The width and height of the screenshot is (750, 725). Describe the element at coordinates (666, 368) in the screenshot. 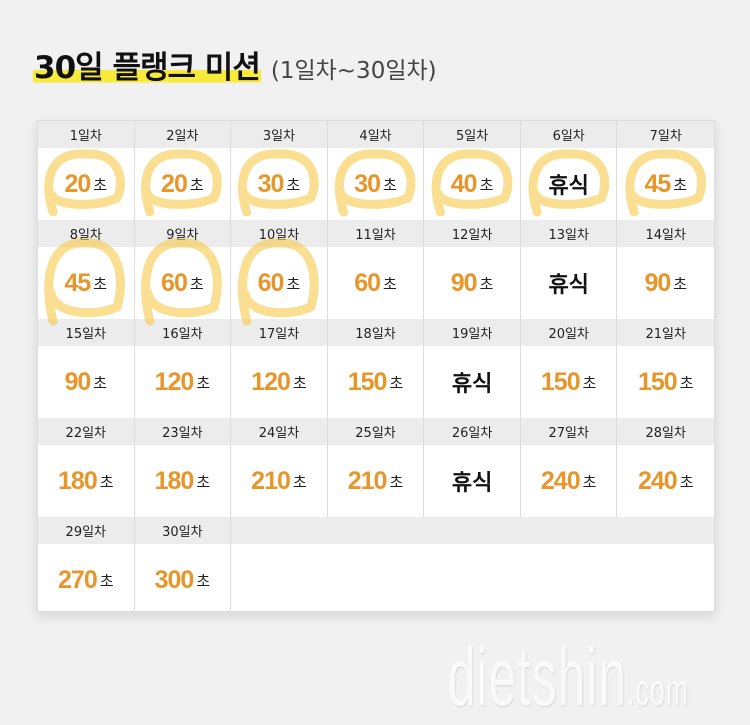

I see `day-cell: 21일차 150 초` at that location.